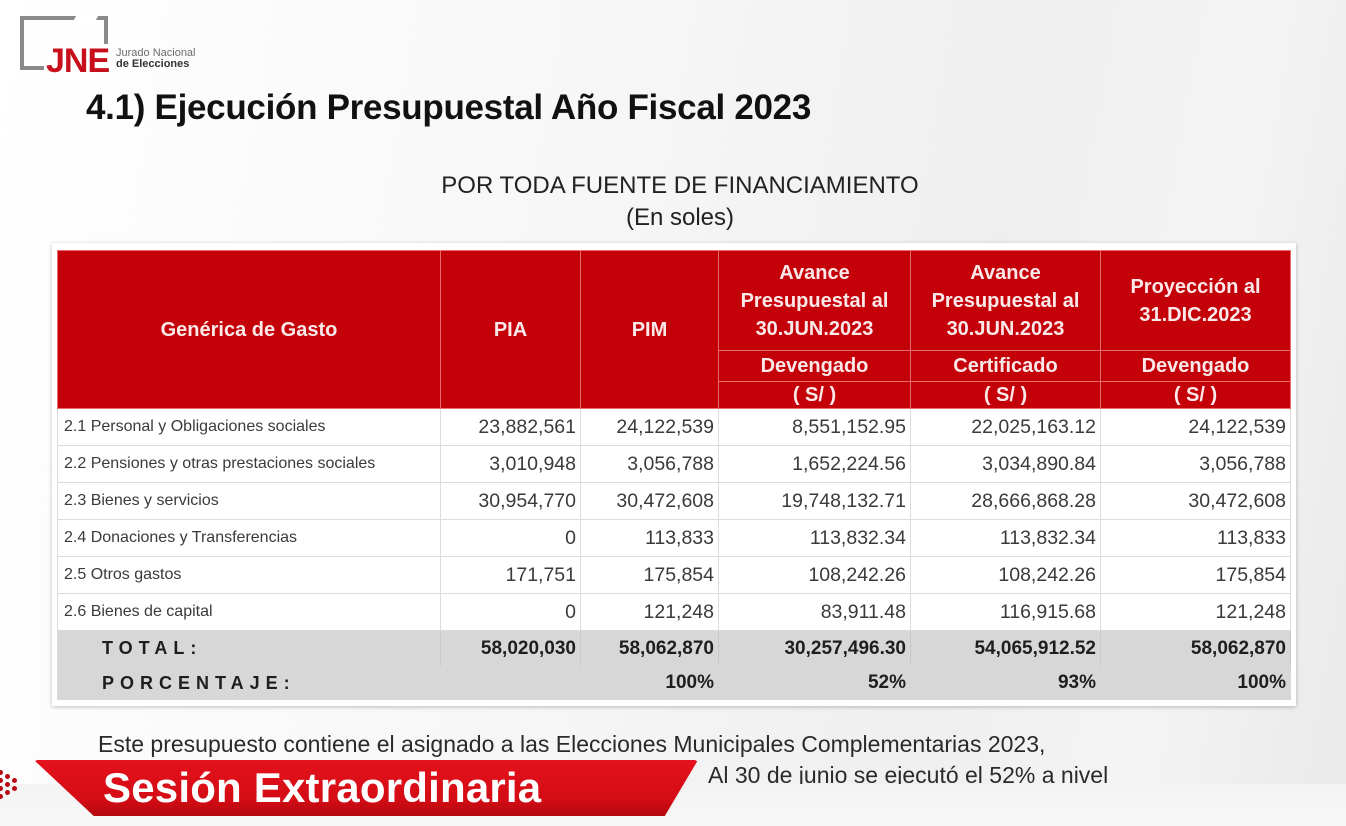 The width and height of the screenshot is (1346, 826). Describe the element at coordinates (814, 366) in the screenshot. I see `subheader-devengado: Devengado` at that location.